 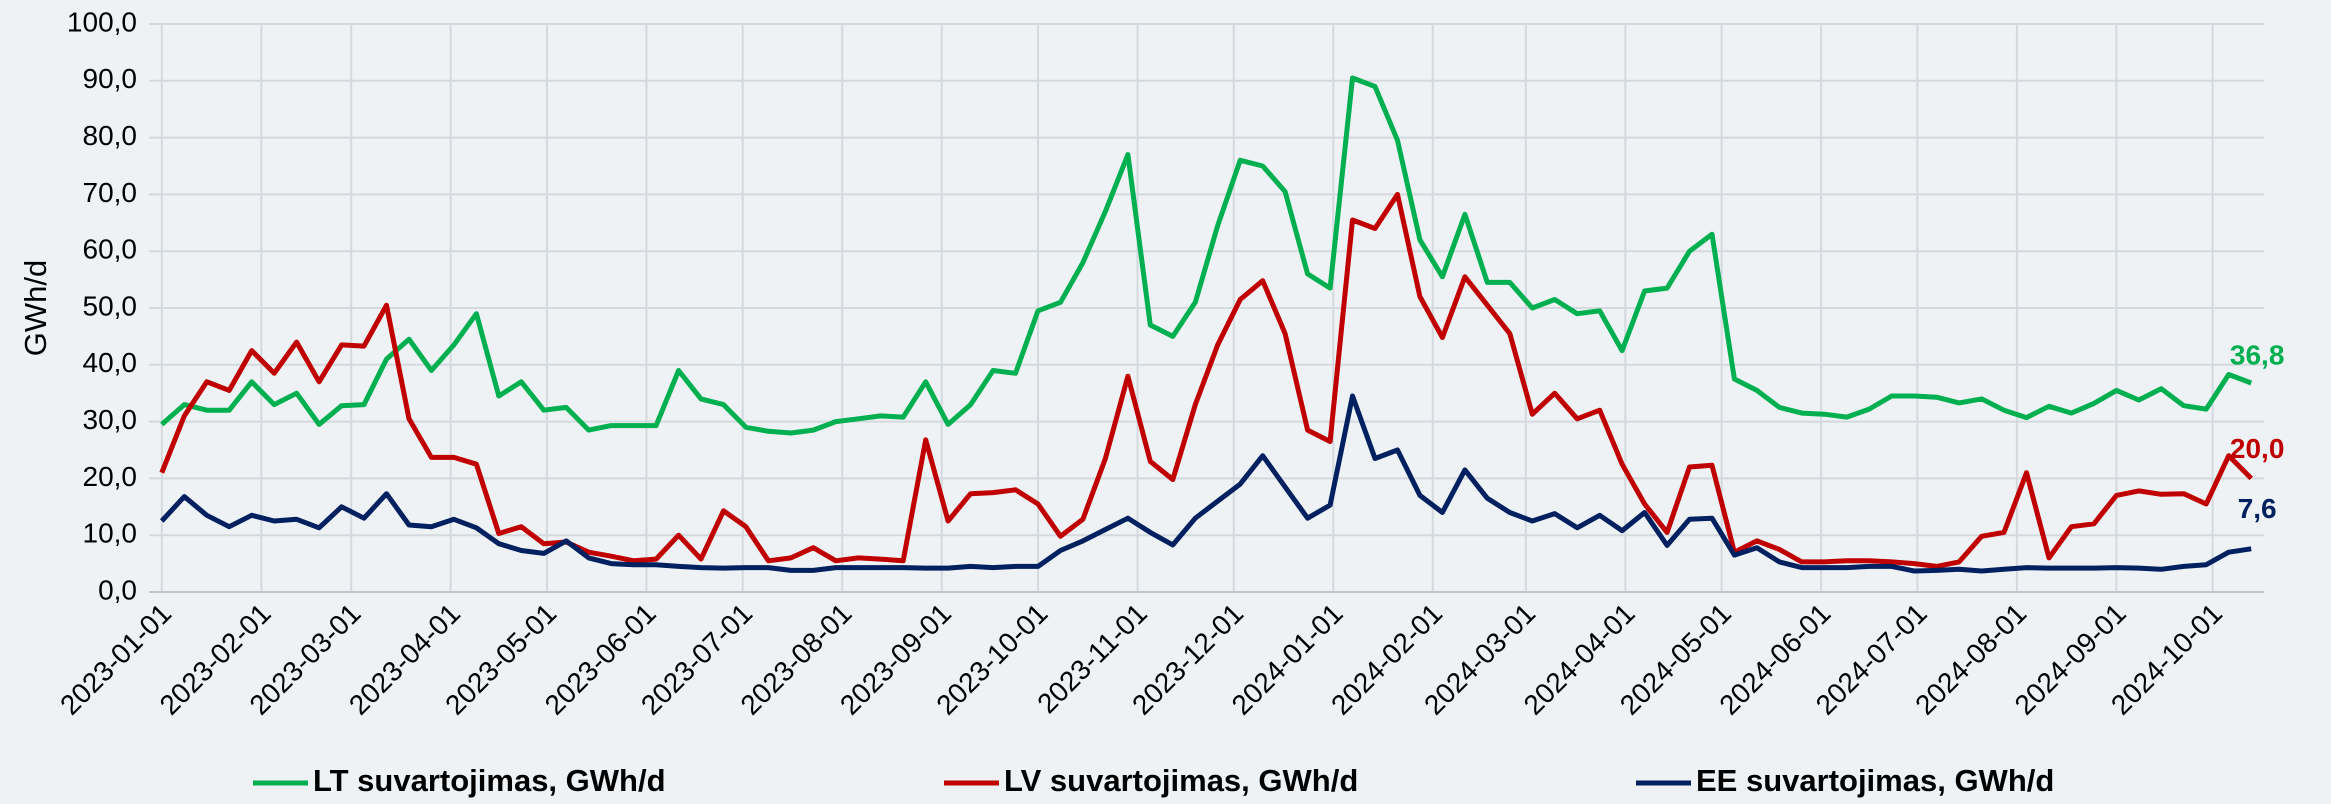 I want to click on data-label: 20,0, so click(x=2257, y=448).